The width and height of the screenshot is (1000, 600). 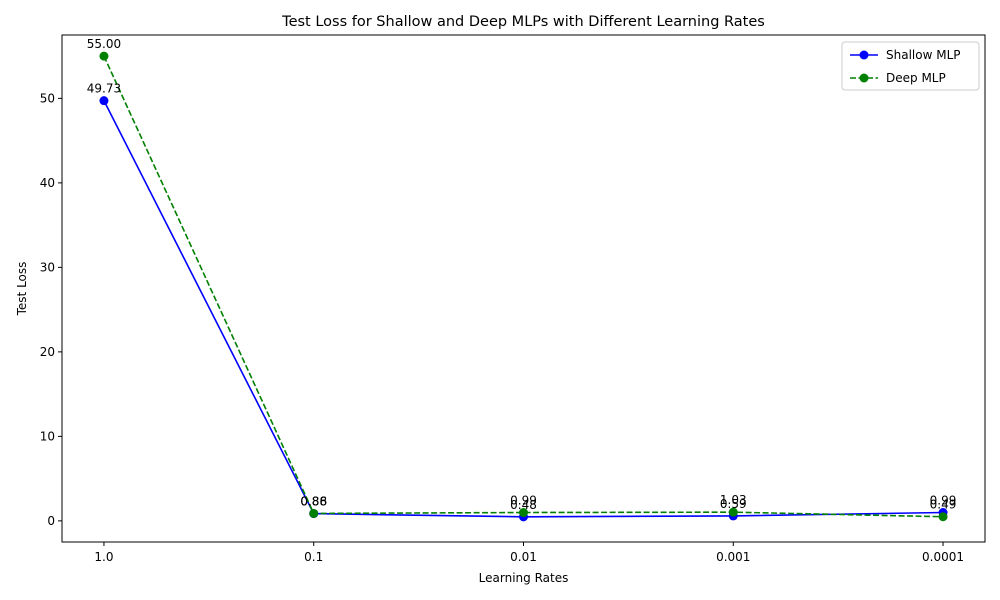 I want to click on shallow-mlp-data-label: 0.99, so click(x=943, y=501).